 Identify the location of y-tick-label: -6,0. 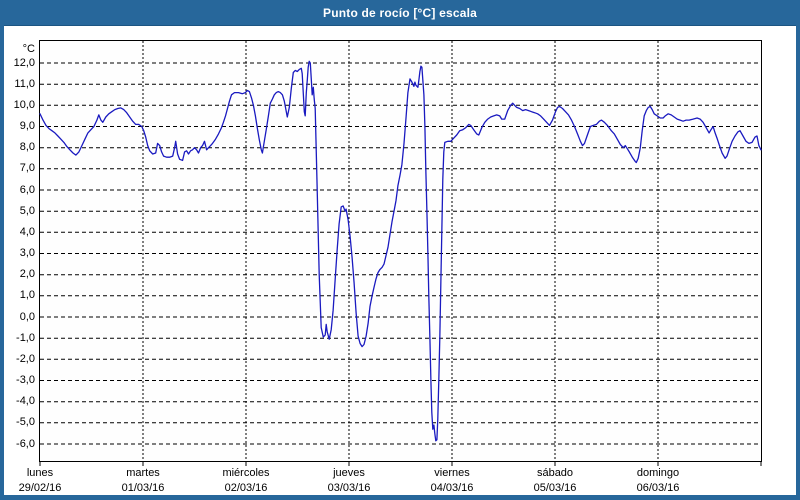
(25, 443).